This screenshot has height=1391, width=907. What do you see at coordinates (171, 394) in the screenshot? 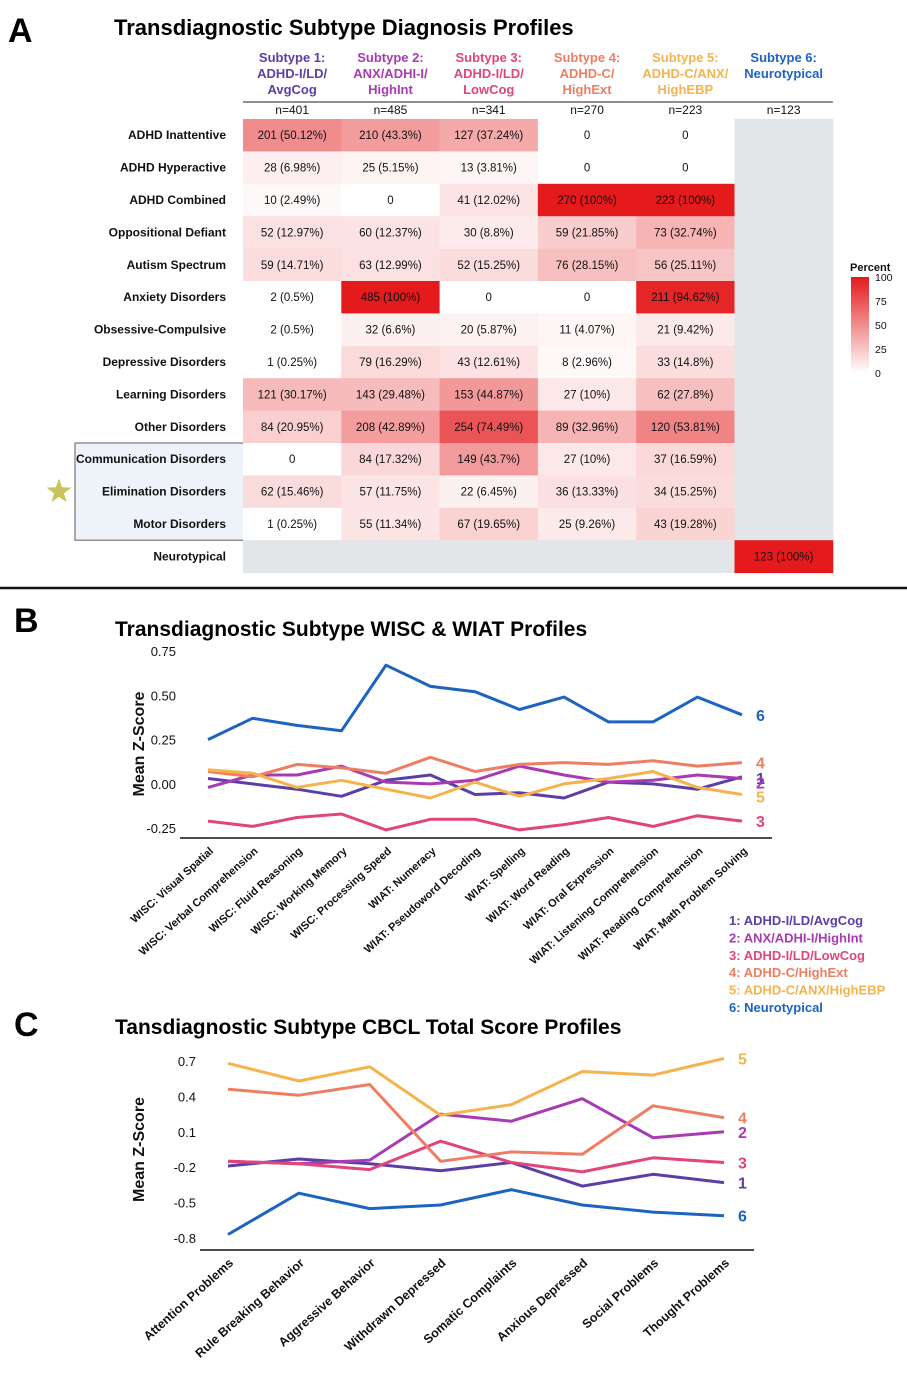
I see `row-label: Learning Disorders` at bounding box center [171, 394].